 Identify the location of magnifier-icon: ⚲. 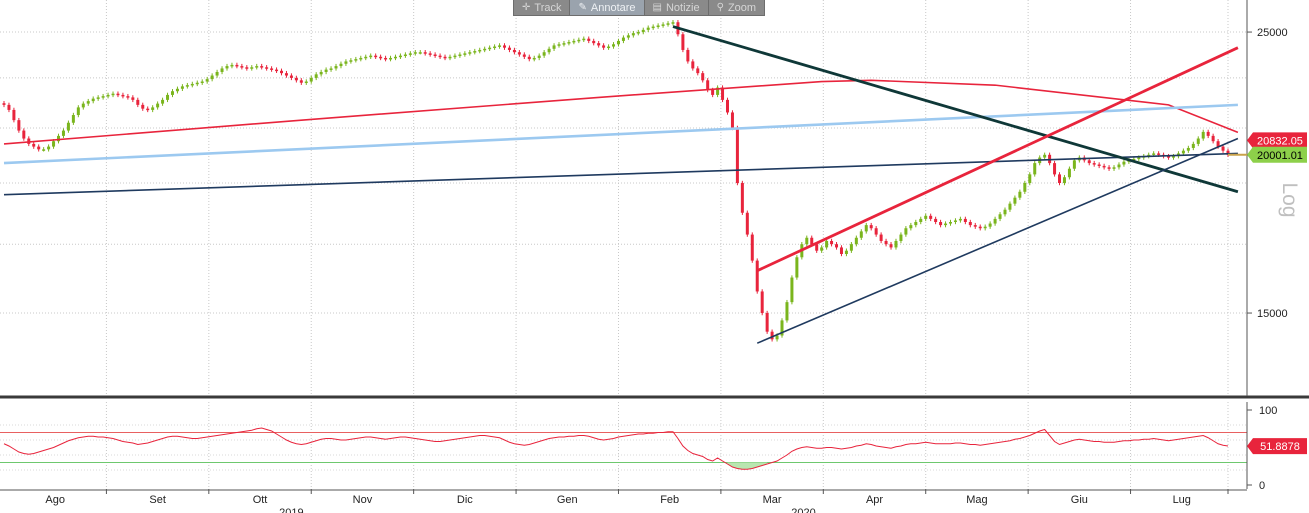
(720, 7).